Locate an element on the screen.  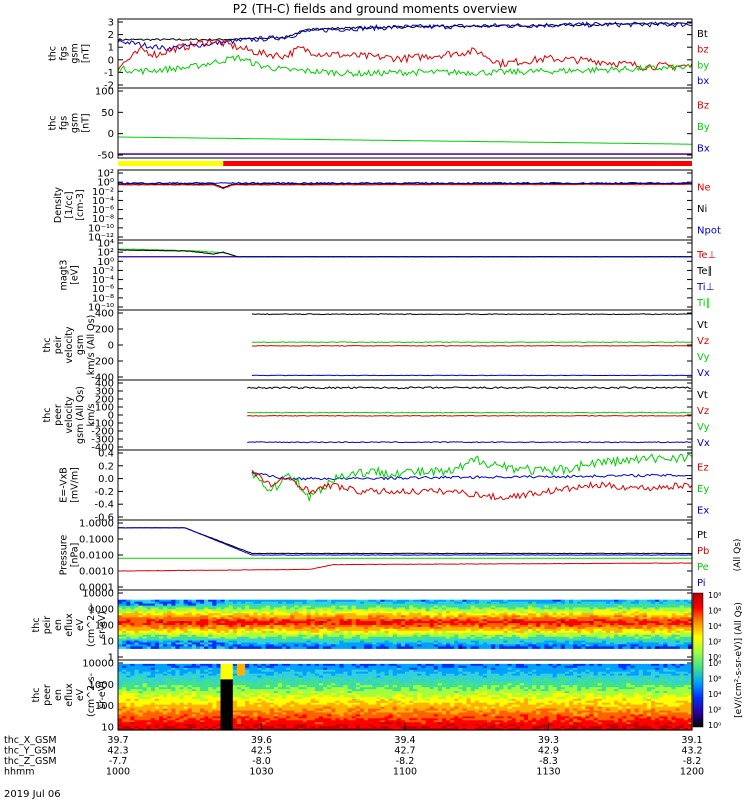
y-tick-label: 0 is located at coordinates (111, 134).